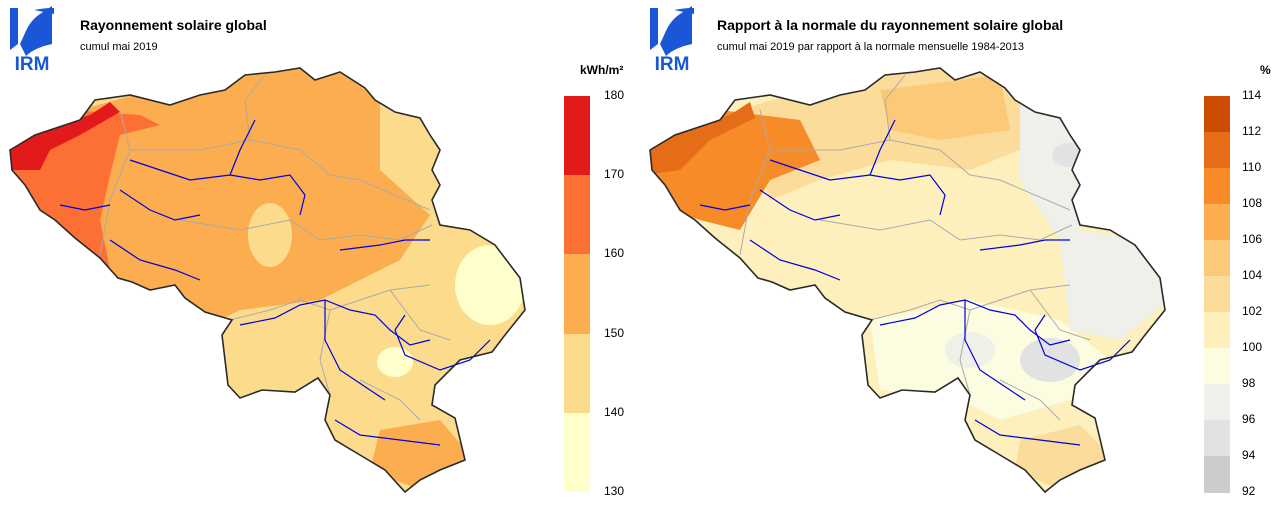 This screenshot has height=507, width=1280. Describe the element at coordinates (1265, 70) in the screenshot. I see `legend-unit: %` at that location.